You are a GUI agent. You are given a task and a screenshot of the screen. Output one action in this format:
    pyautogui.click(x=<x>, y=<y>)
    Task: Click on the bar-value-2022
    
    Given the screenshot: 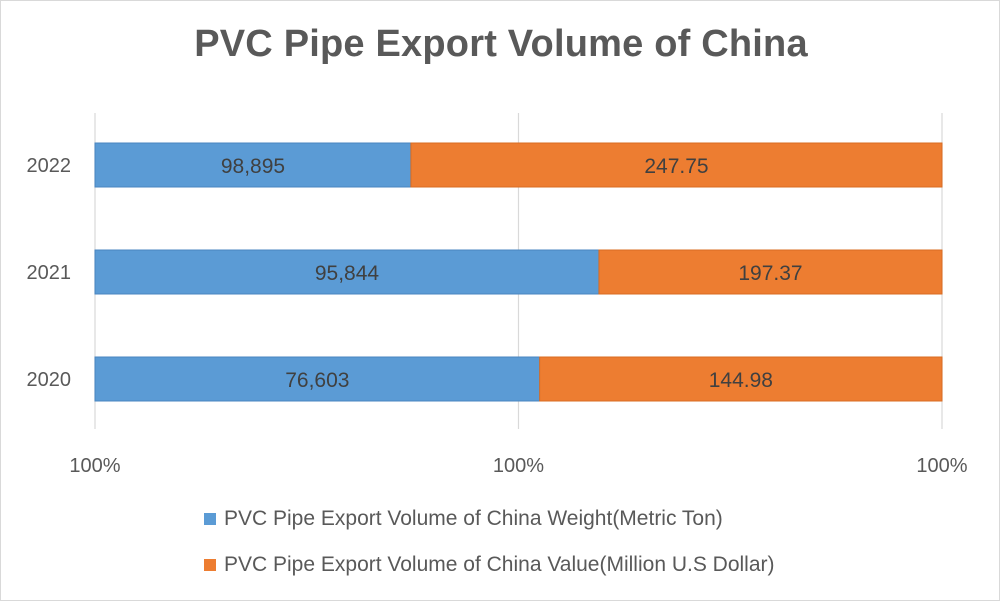 What is the action you would take?
    pyautogui.click(x=676, y=165)
    